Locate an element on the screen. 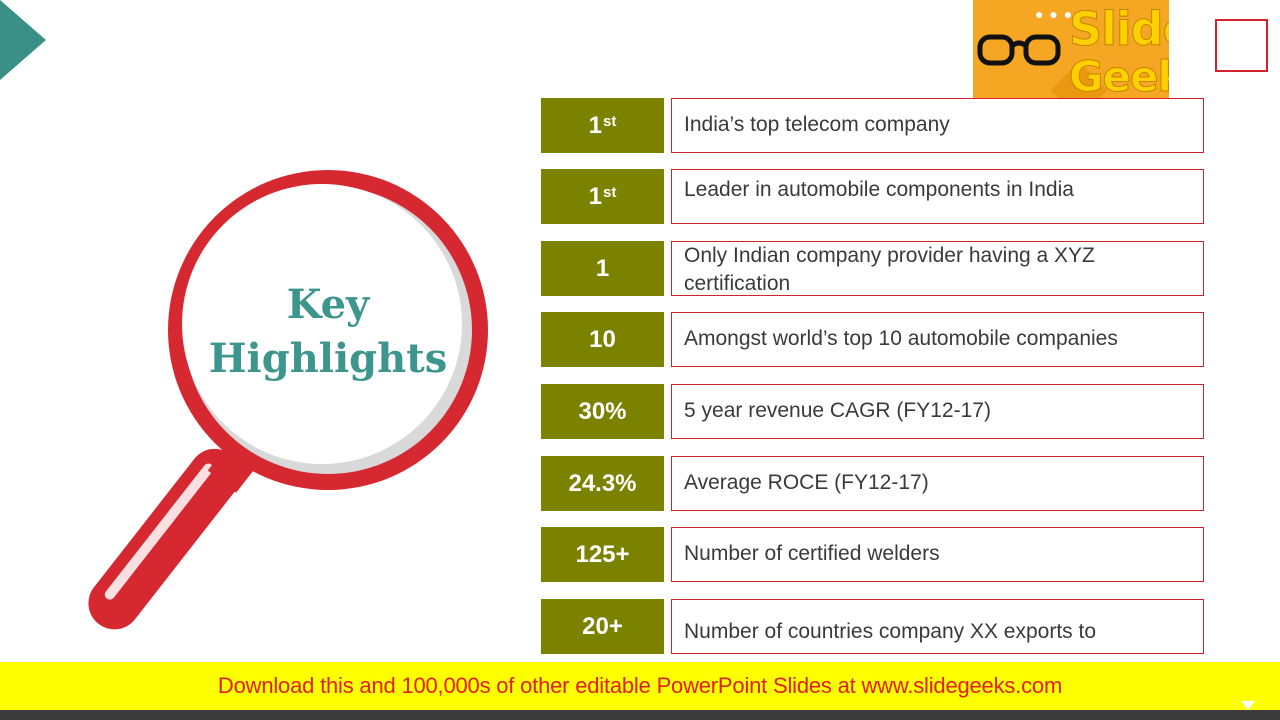 The height and width of the screenshot is (720, 1280). bottom-bar is located at coordinates (640, 715).